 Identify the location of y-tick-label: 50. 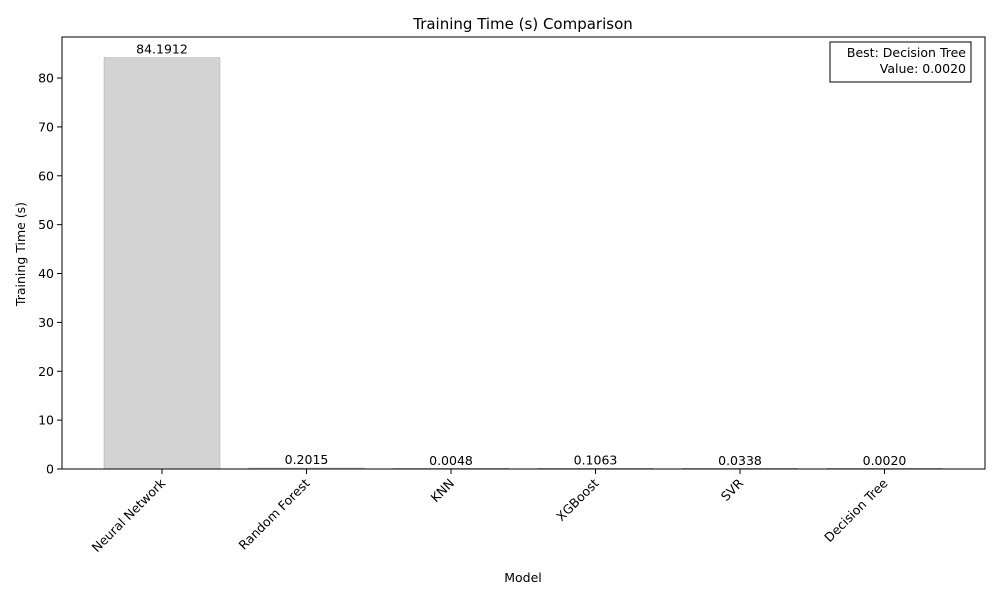
(46, 224).